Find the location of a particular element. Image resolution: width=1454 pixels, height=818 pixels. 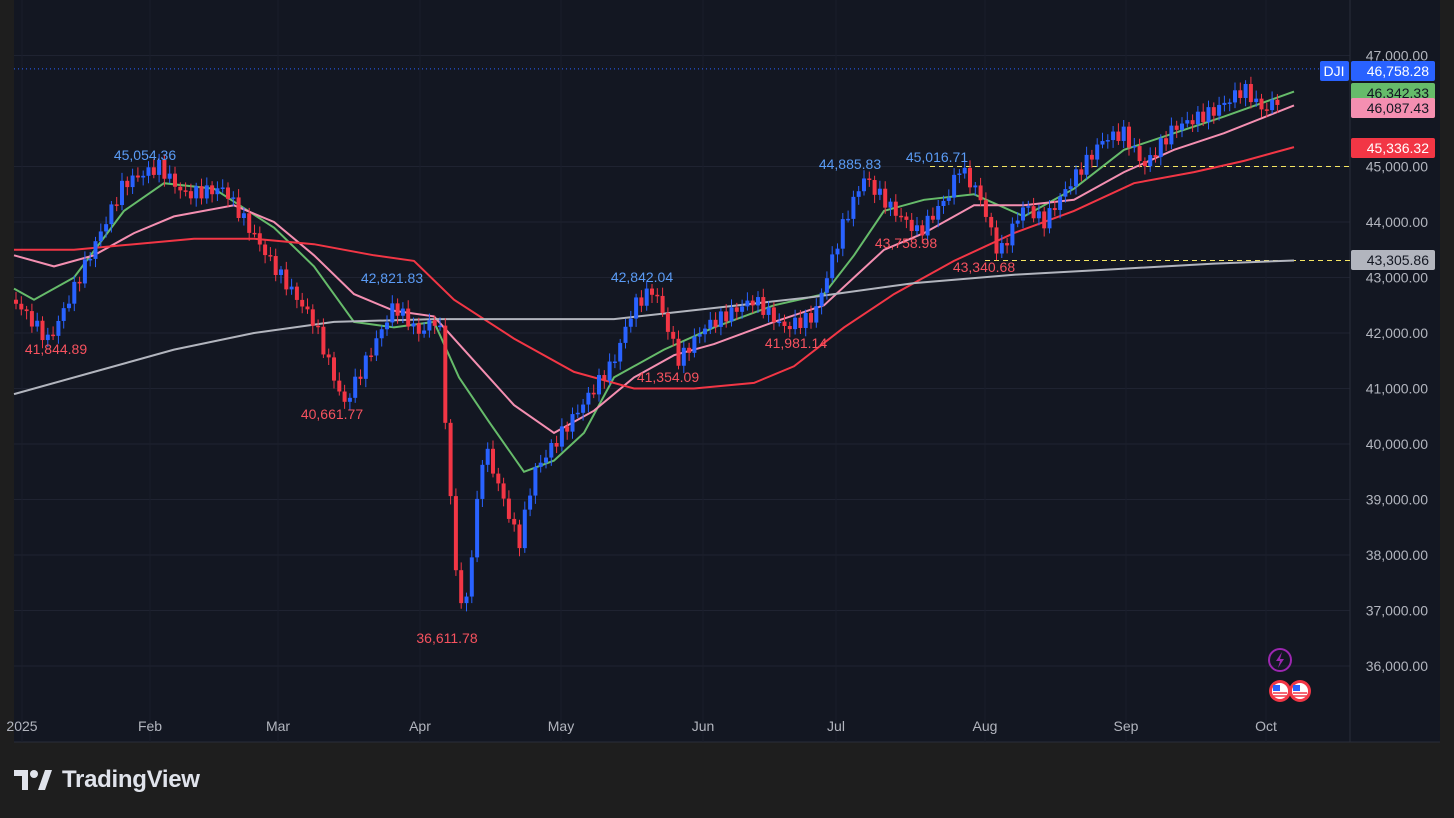

price-annotation: 42,842.04 is located at coordinates (642, 277).